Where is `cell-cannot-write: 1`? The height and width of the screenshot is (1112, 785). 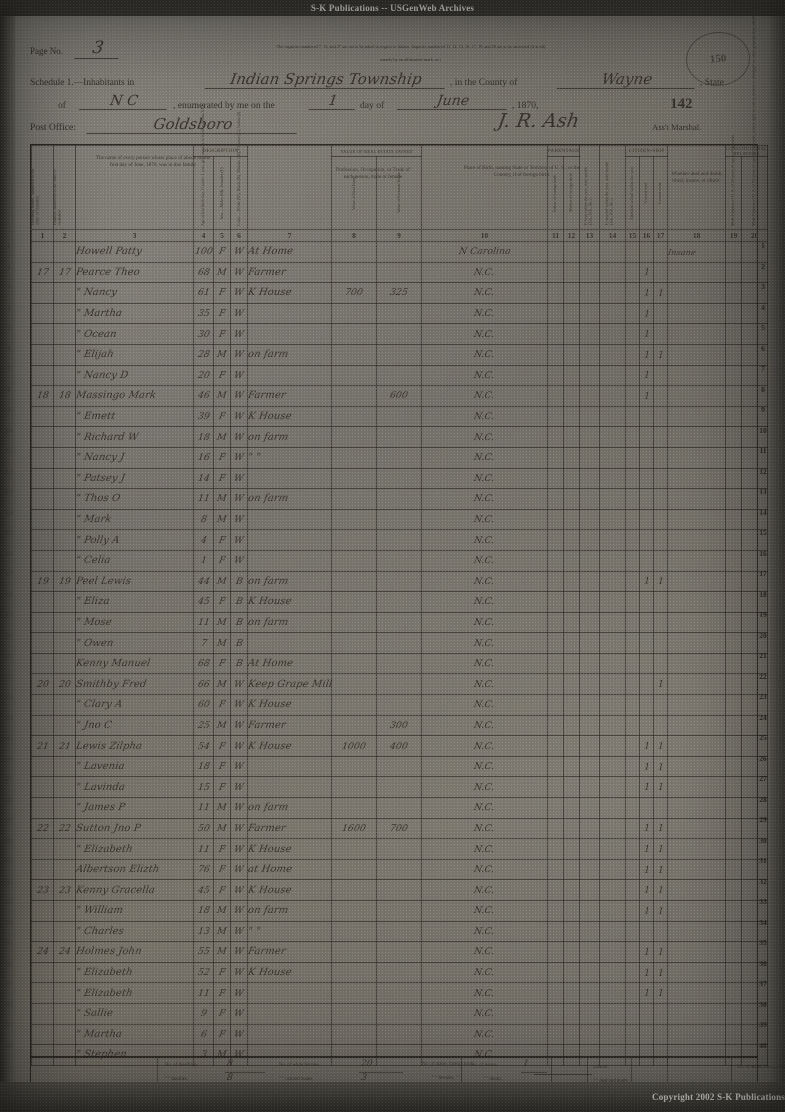
cell-cannot-write: 1 is located at coordinates (661, 993).